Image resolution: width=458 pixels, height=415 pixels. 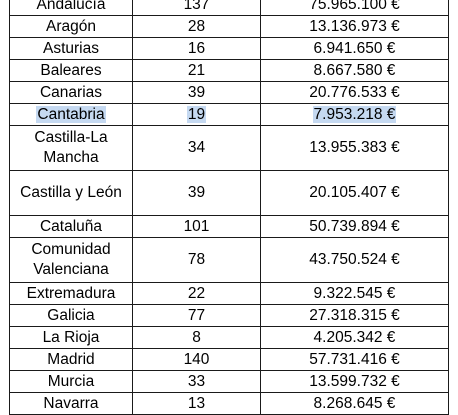 I want to click on table-row: Castilla y León 39 20.105.407 €, so click(x=229, y=193).